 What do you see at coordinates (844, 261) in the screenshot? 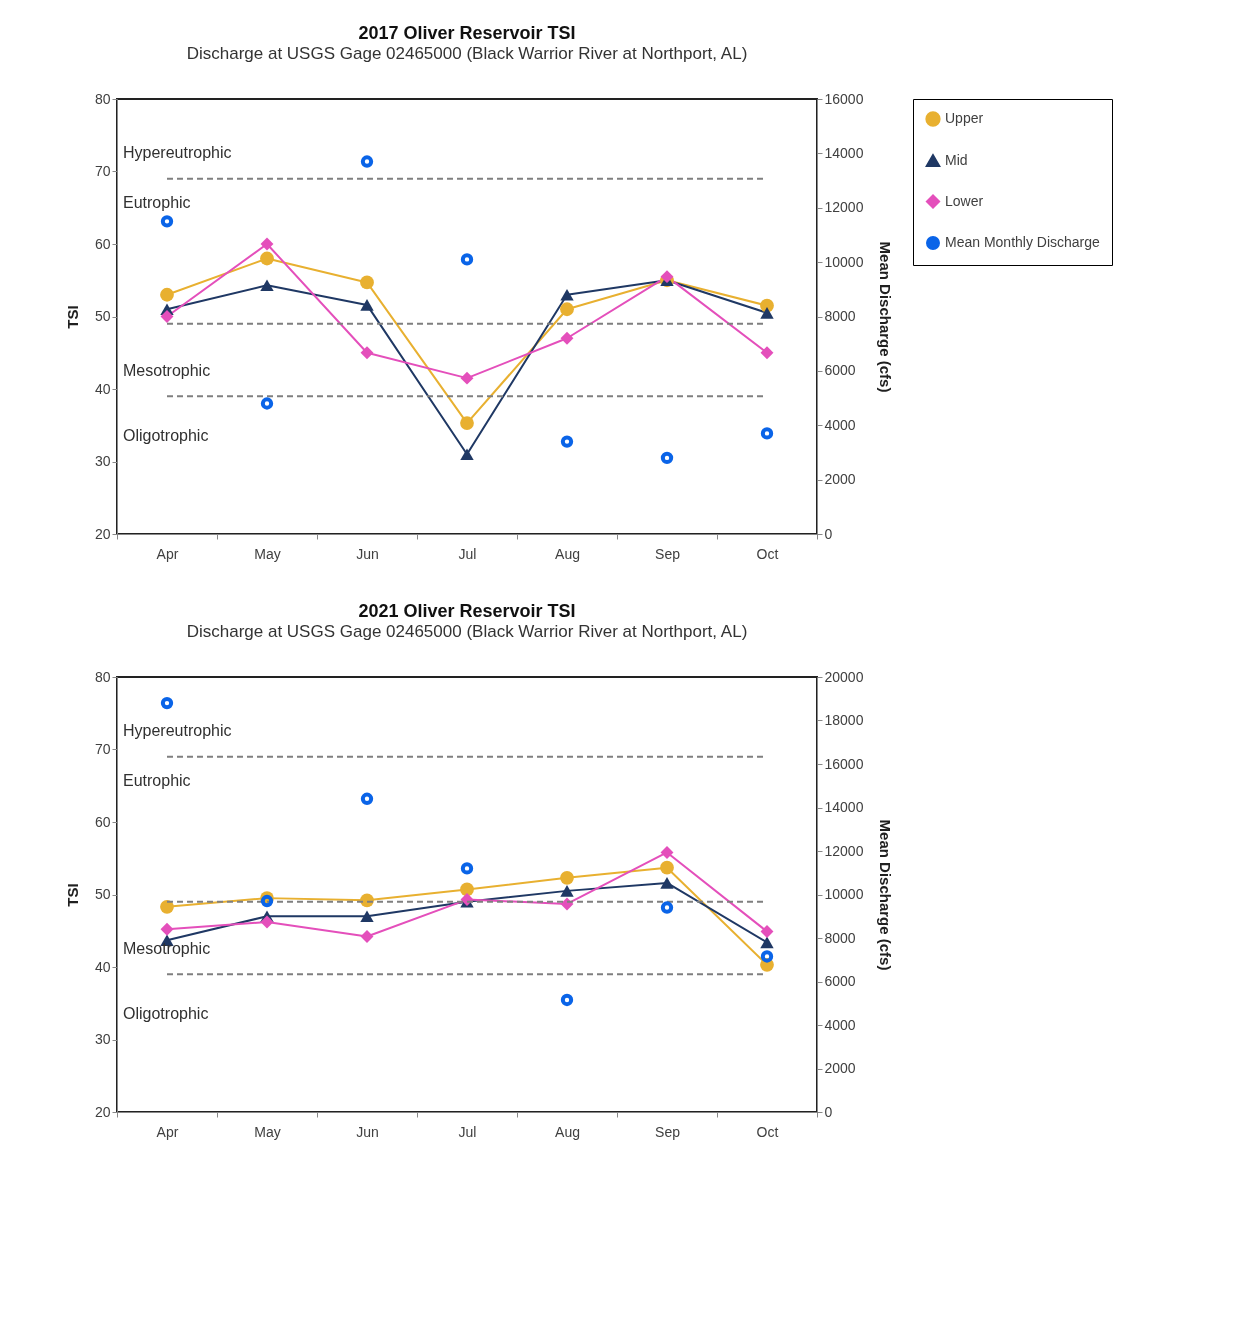
I see `y2-tick-label: 10000` at bounding box center [844, 261].